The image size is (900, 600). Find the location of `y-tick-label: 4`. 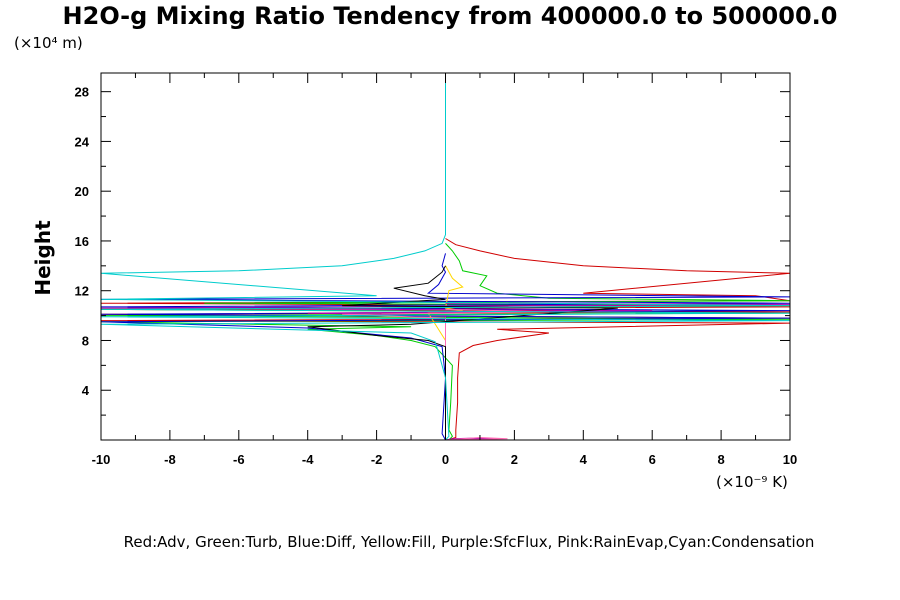

y-tick-label: 4 is located at coordinates (86, 390).